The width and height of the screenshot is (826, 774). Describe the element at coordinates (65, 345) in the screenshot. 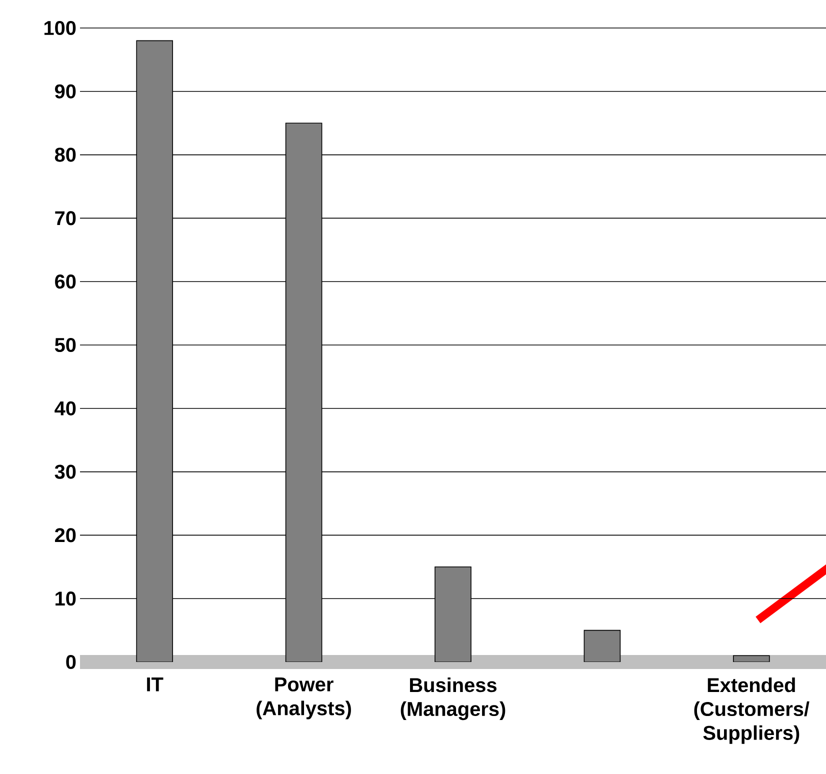

I see `y-tick-label: 50` at that location.